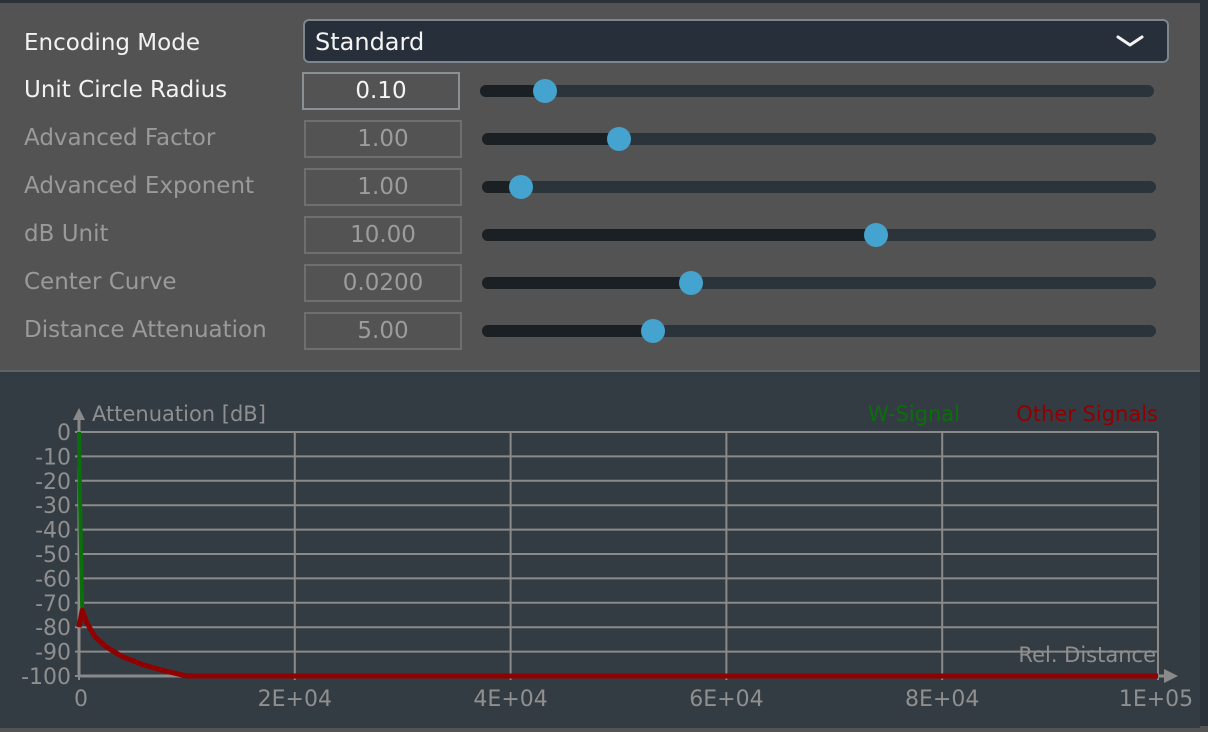 Image resolution: width=1208 pixels, height=732 pixels. What do you see at coordinates (53, 457) in the screenshot?
I see `y-tick-label: -10` at bounding box center [53, 457].